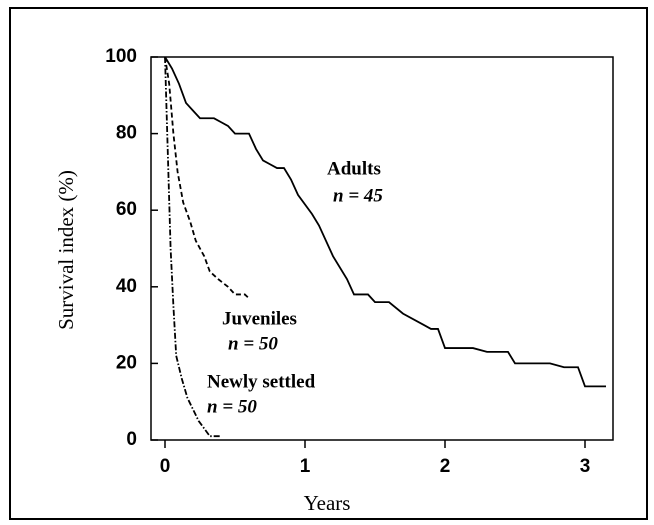  What do you see at coordinates (126, 133) in the screenshot?
I see `y-tick-label: 80` at bounding box center [126, 133].